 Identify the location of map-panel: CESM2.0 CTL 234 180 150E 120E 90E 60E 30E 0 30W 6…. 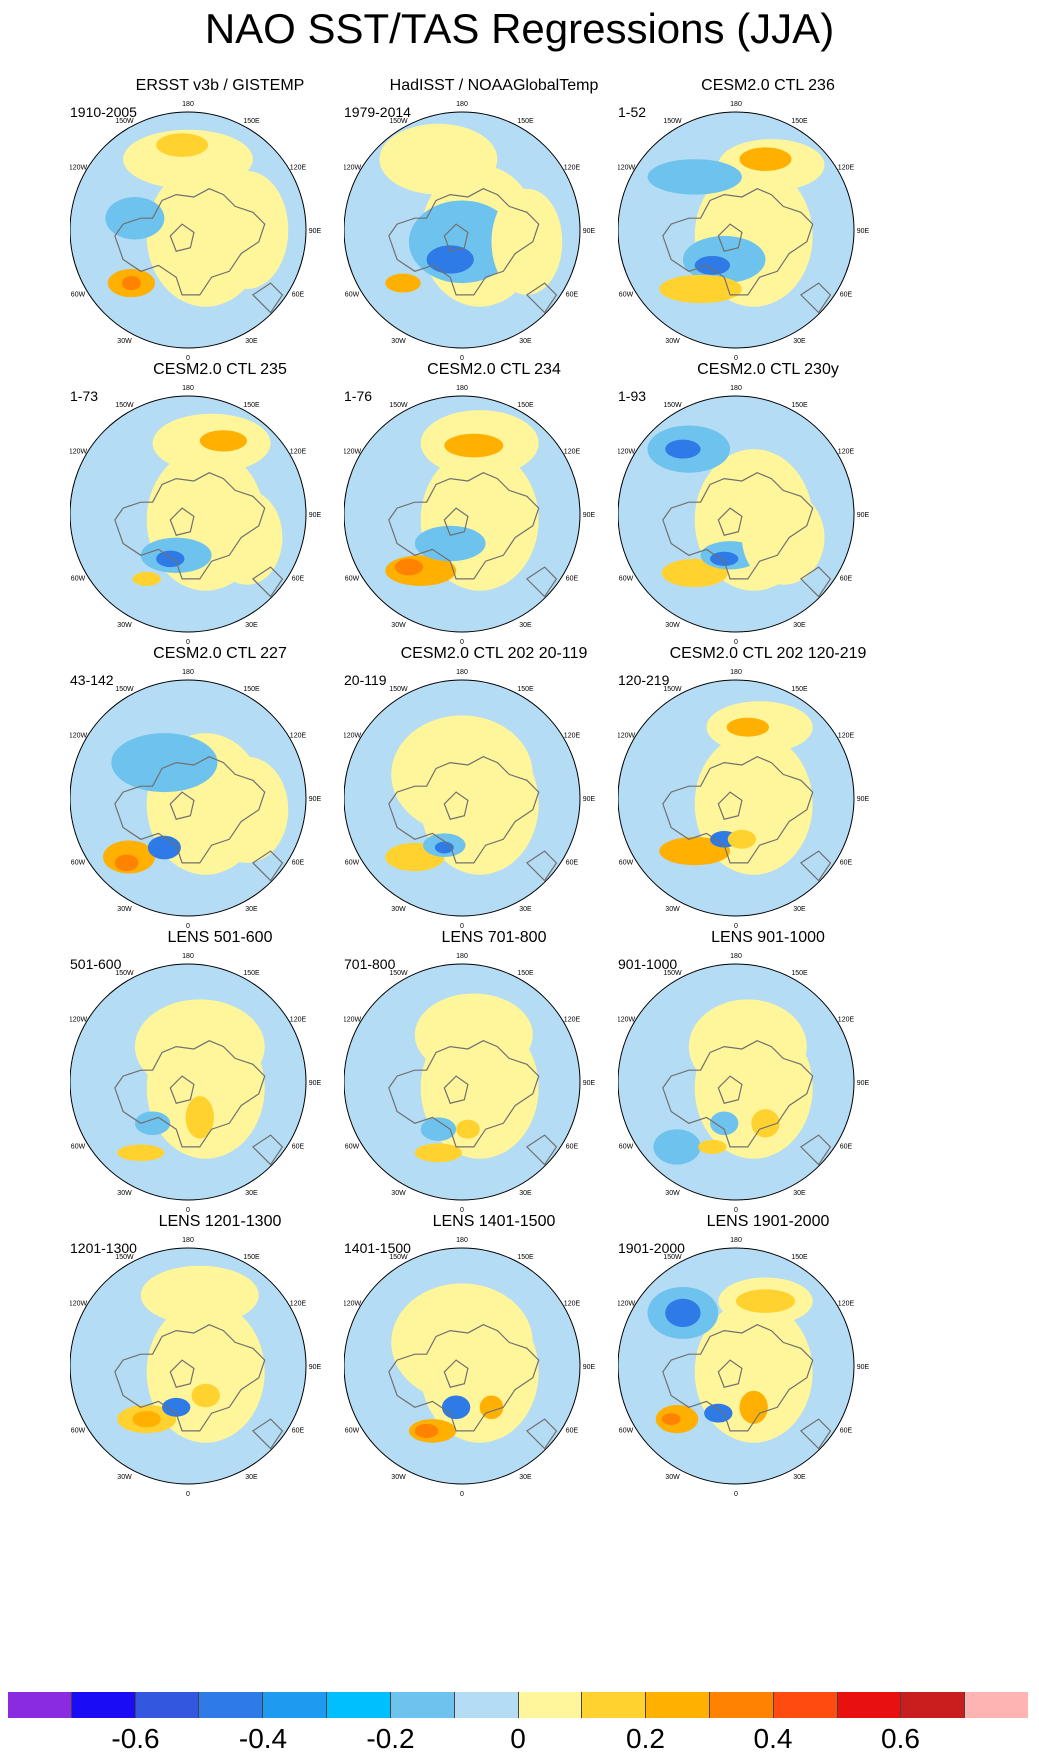
(494, 519).